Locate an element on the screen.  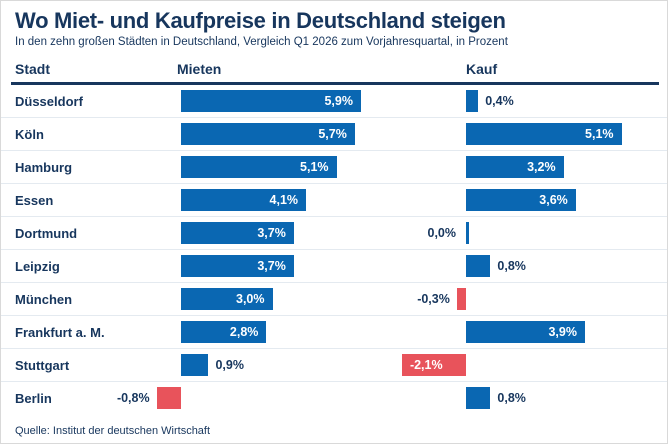
mieten-value-label: 5,9% is located at coordinates (338, 101).